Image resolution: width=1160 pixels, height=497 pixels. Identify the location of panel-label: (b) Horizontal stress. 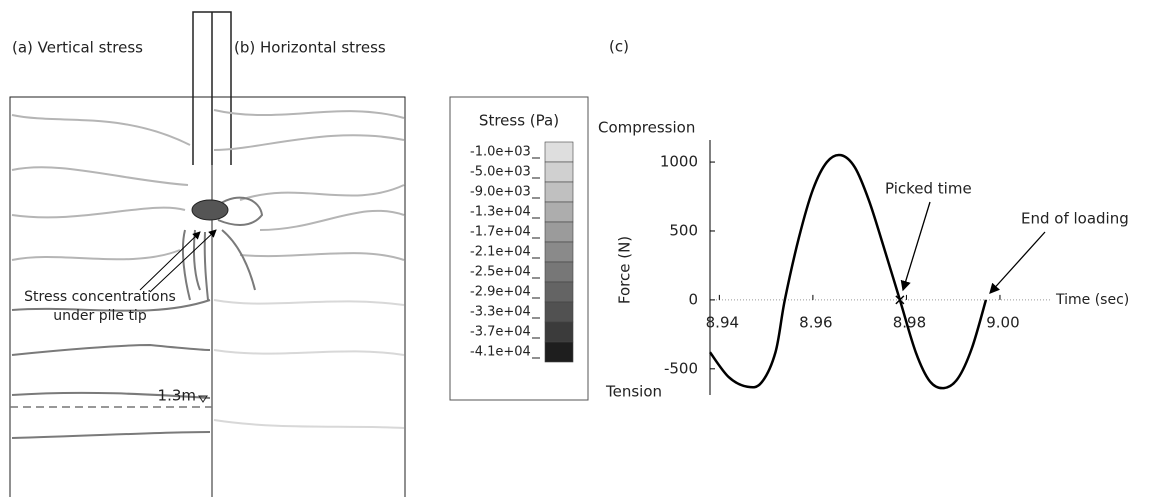
(310, 48).